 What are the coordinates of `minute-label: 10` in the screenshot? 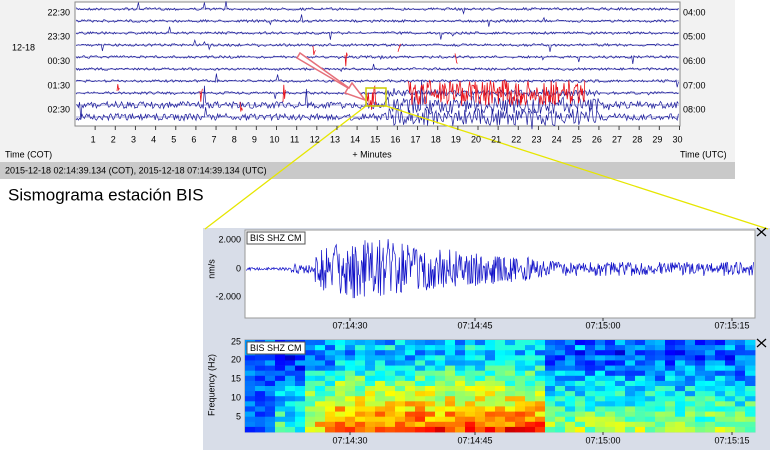 It's located at (274, 139).